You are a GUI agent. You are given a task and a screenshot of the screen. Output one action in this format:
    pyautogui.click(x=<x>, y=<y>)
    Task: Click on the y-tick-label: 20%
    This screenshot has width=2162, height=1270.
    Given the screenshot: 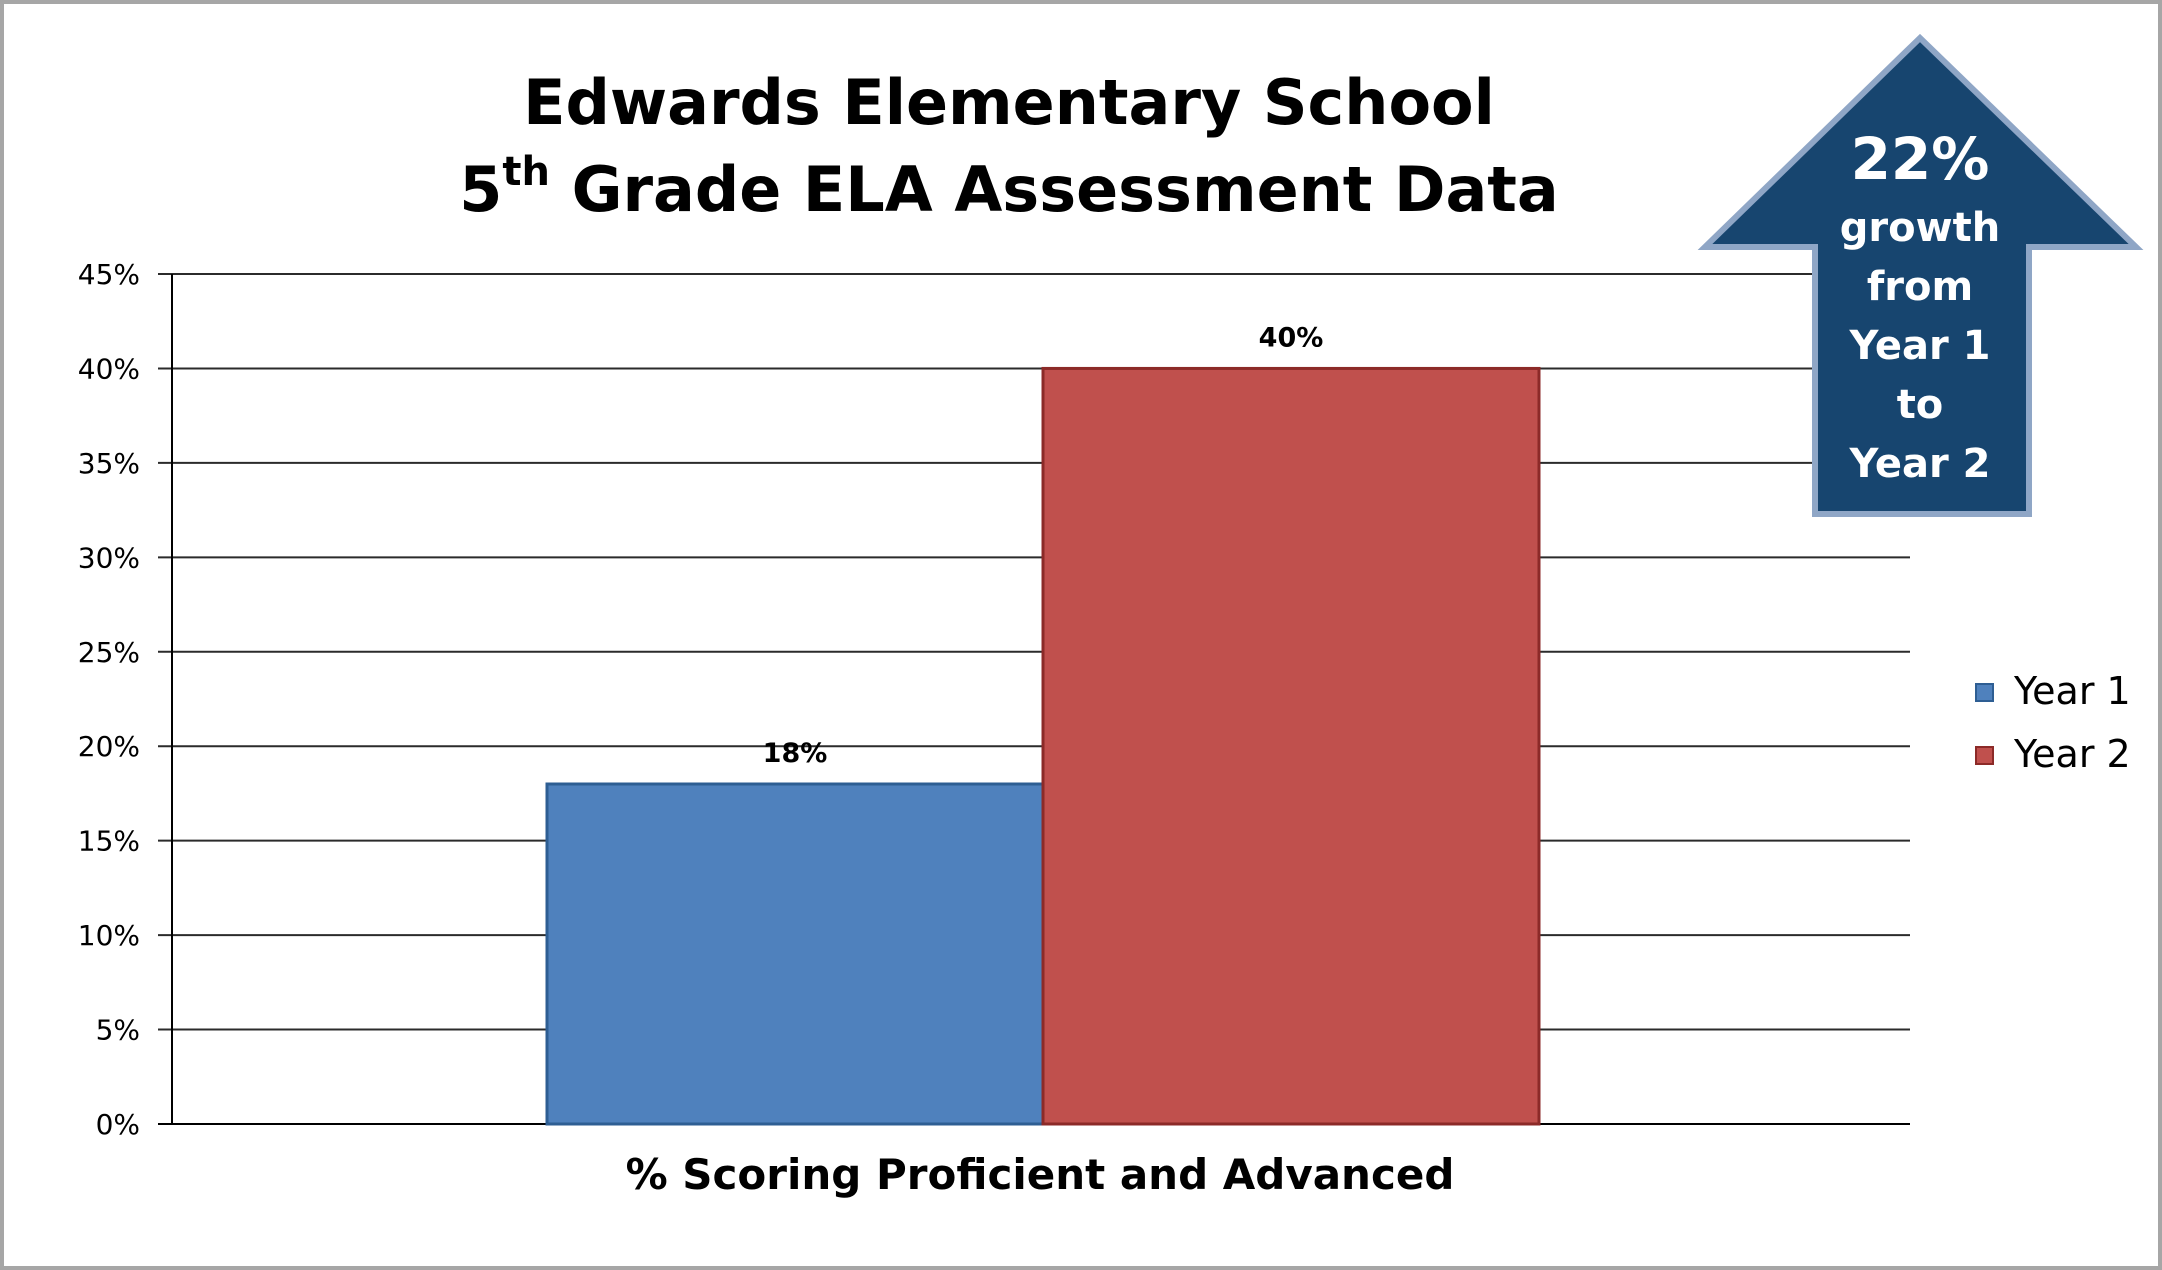 What is the action you would take?
    pyautogui.click(x=109, y=746)
    